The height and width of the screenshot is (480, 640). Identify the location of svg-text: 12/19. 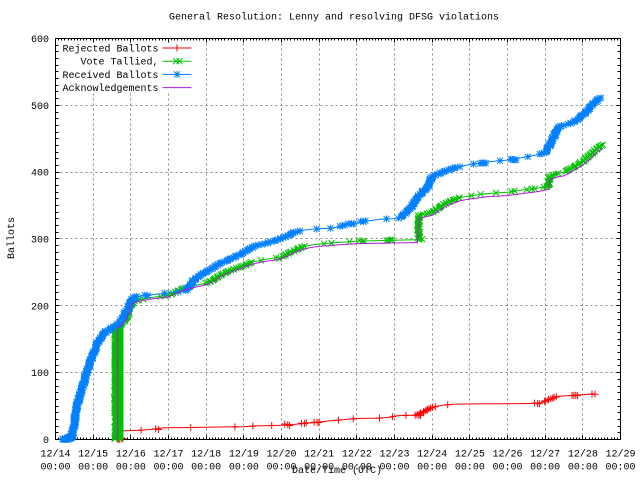
(244, 455).